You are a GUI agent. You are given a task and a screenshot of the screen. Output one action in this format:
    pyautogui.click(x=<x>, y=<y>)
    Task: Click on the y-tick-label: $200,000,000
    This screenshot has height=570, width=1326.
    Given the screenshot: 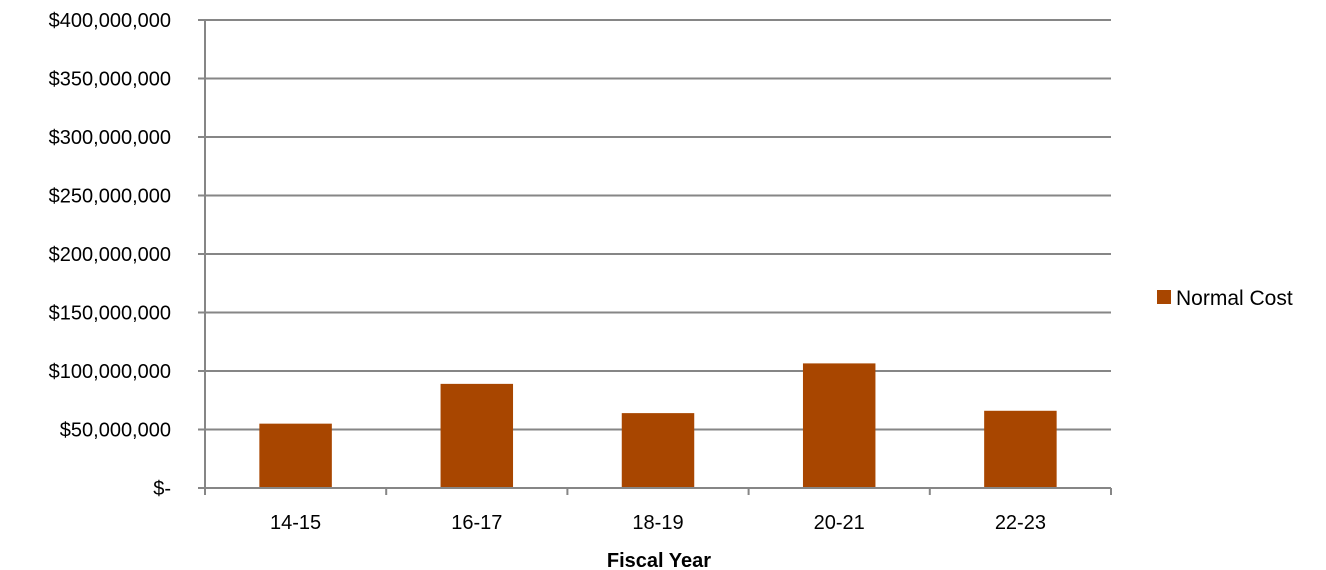 What is the action you would take?
    pyautogui.click(x=110, y=255)
    